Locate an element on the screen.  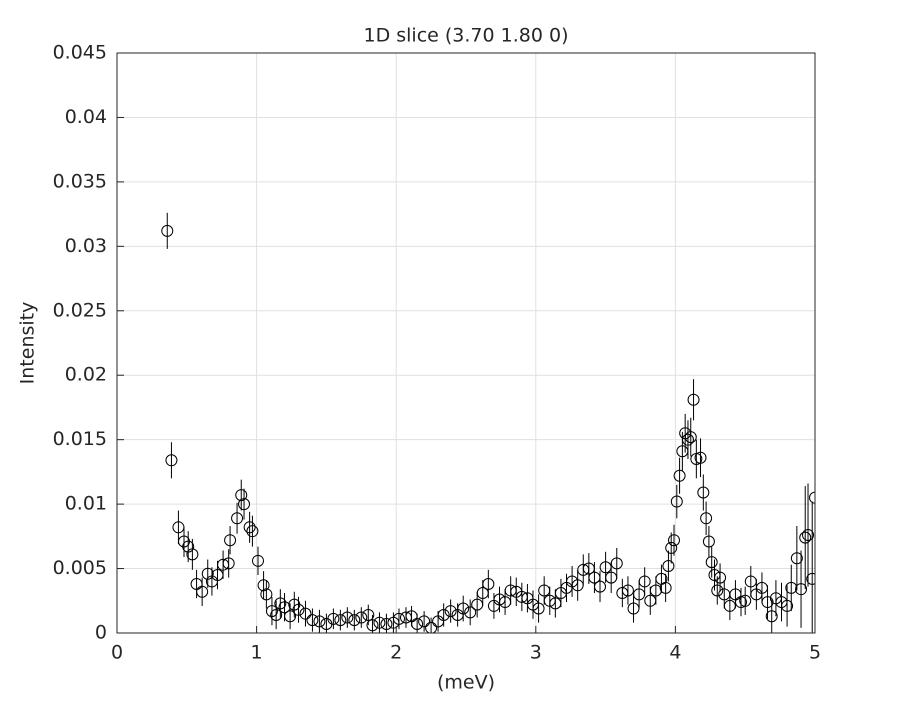
y-tick-label: 0.02 is located at coordinates (86, 375).